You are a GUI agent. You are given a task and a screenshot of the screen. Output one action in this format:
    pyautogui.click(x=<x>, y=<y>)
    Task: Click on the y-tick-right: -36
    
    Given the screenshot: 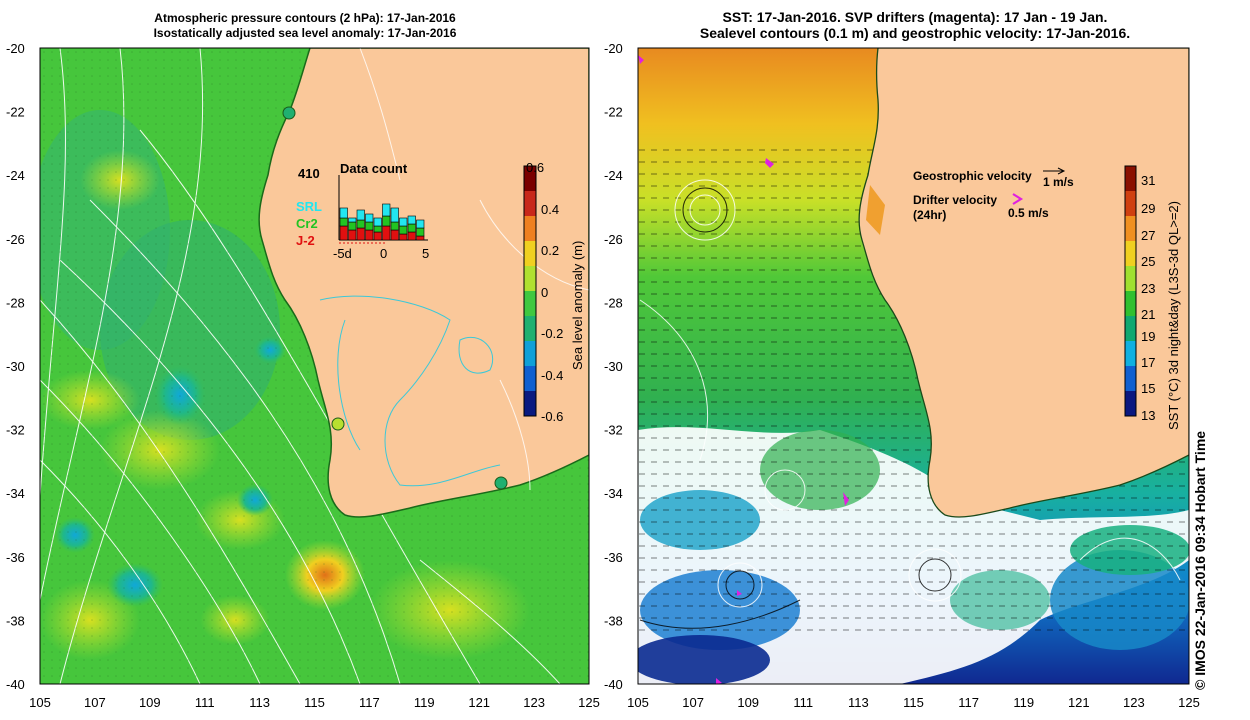 What is the action you would take?
    pyautogui.click(x=613, y=557)
    